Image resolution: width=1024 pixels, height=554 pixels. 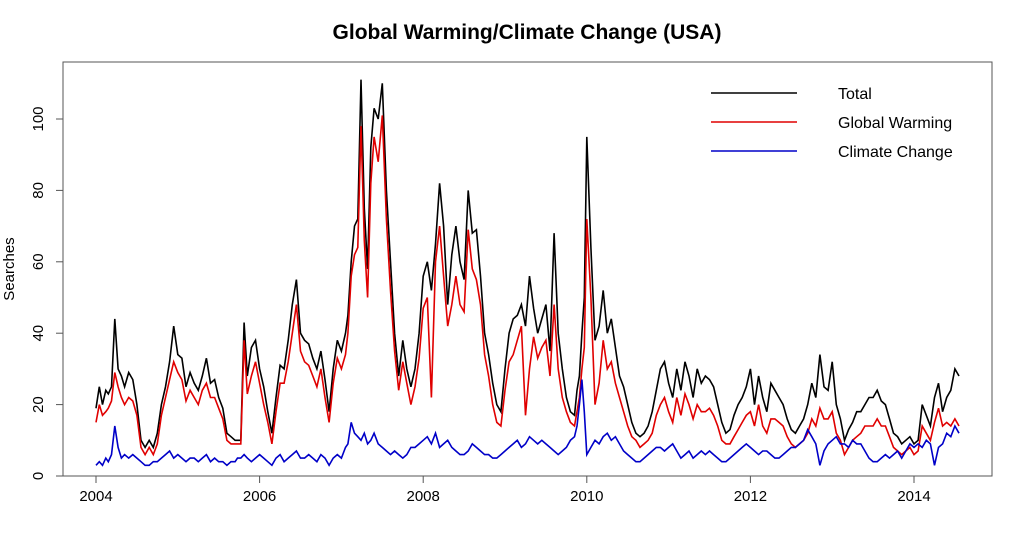 I want to click on x-tick-label: 2014, so click(x=913, y=496).